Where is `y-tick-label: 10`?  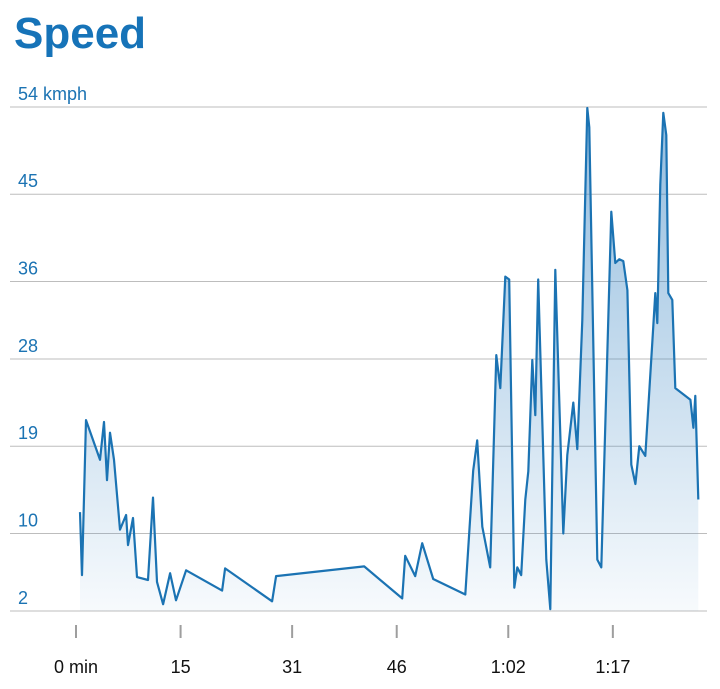 y-tick-label: 10 is located at coordinates (28, 520).